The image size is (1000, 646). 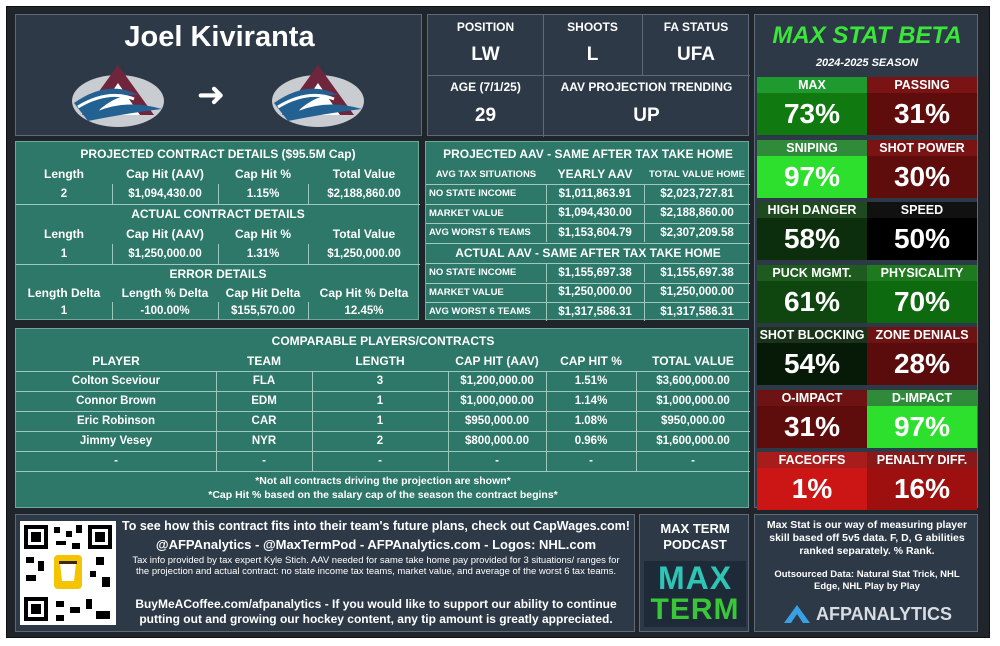 I want to click on shoots-value: L, so click(x=592, y=54).